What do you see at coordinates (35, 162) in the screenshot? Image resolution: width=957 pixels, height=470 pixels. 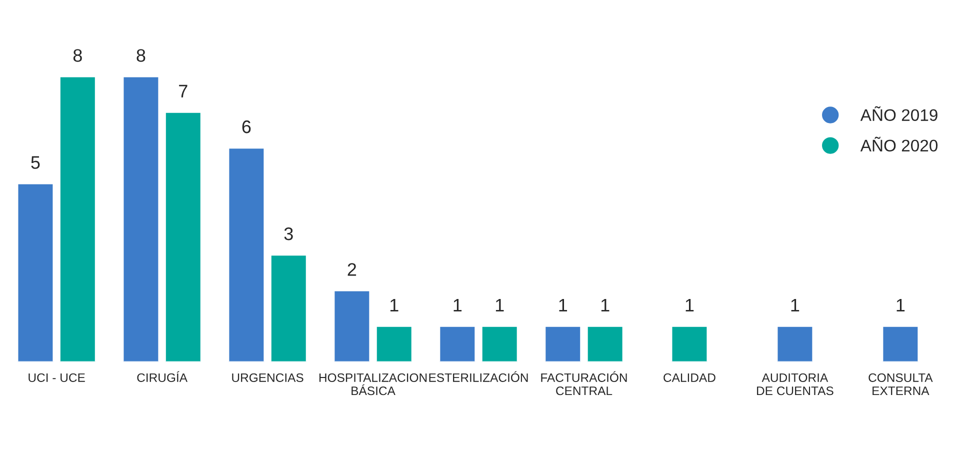 I see `data-label: 5` at bounding box center [35, 162].